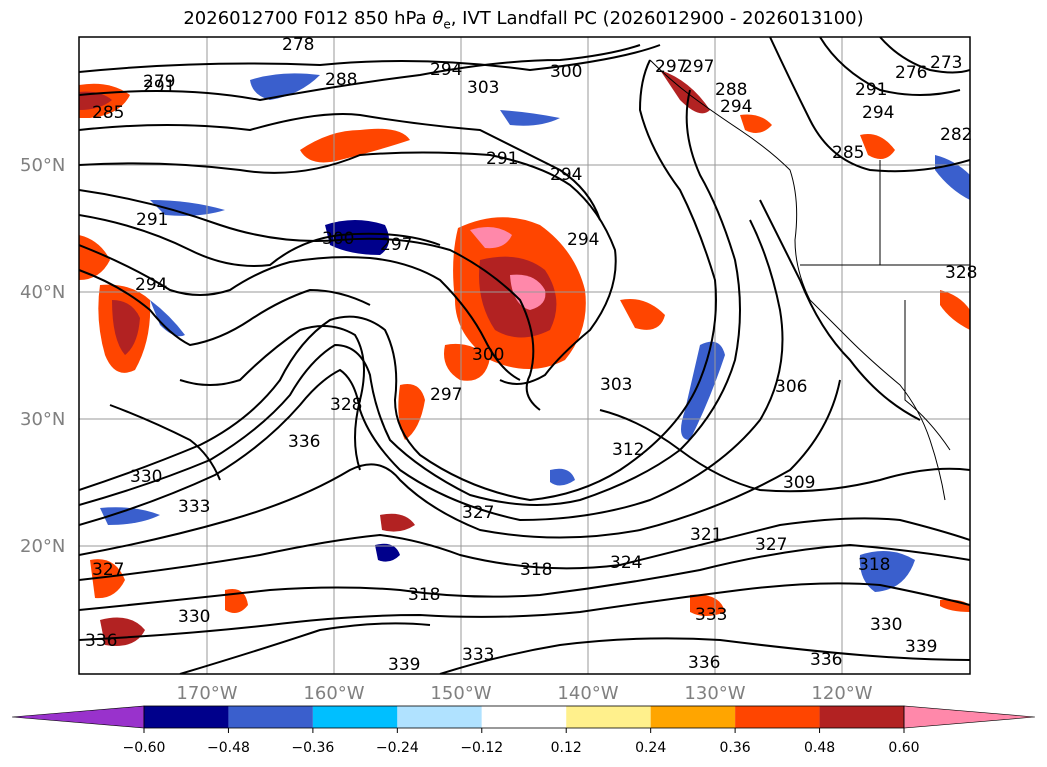 Image resolution: width=1047 pixels, height=767 pixels. What do you see at coordinates (956, 135) in the screenshot?
I see `contour-label: 282` at bounding box center [956, 135].